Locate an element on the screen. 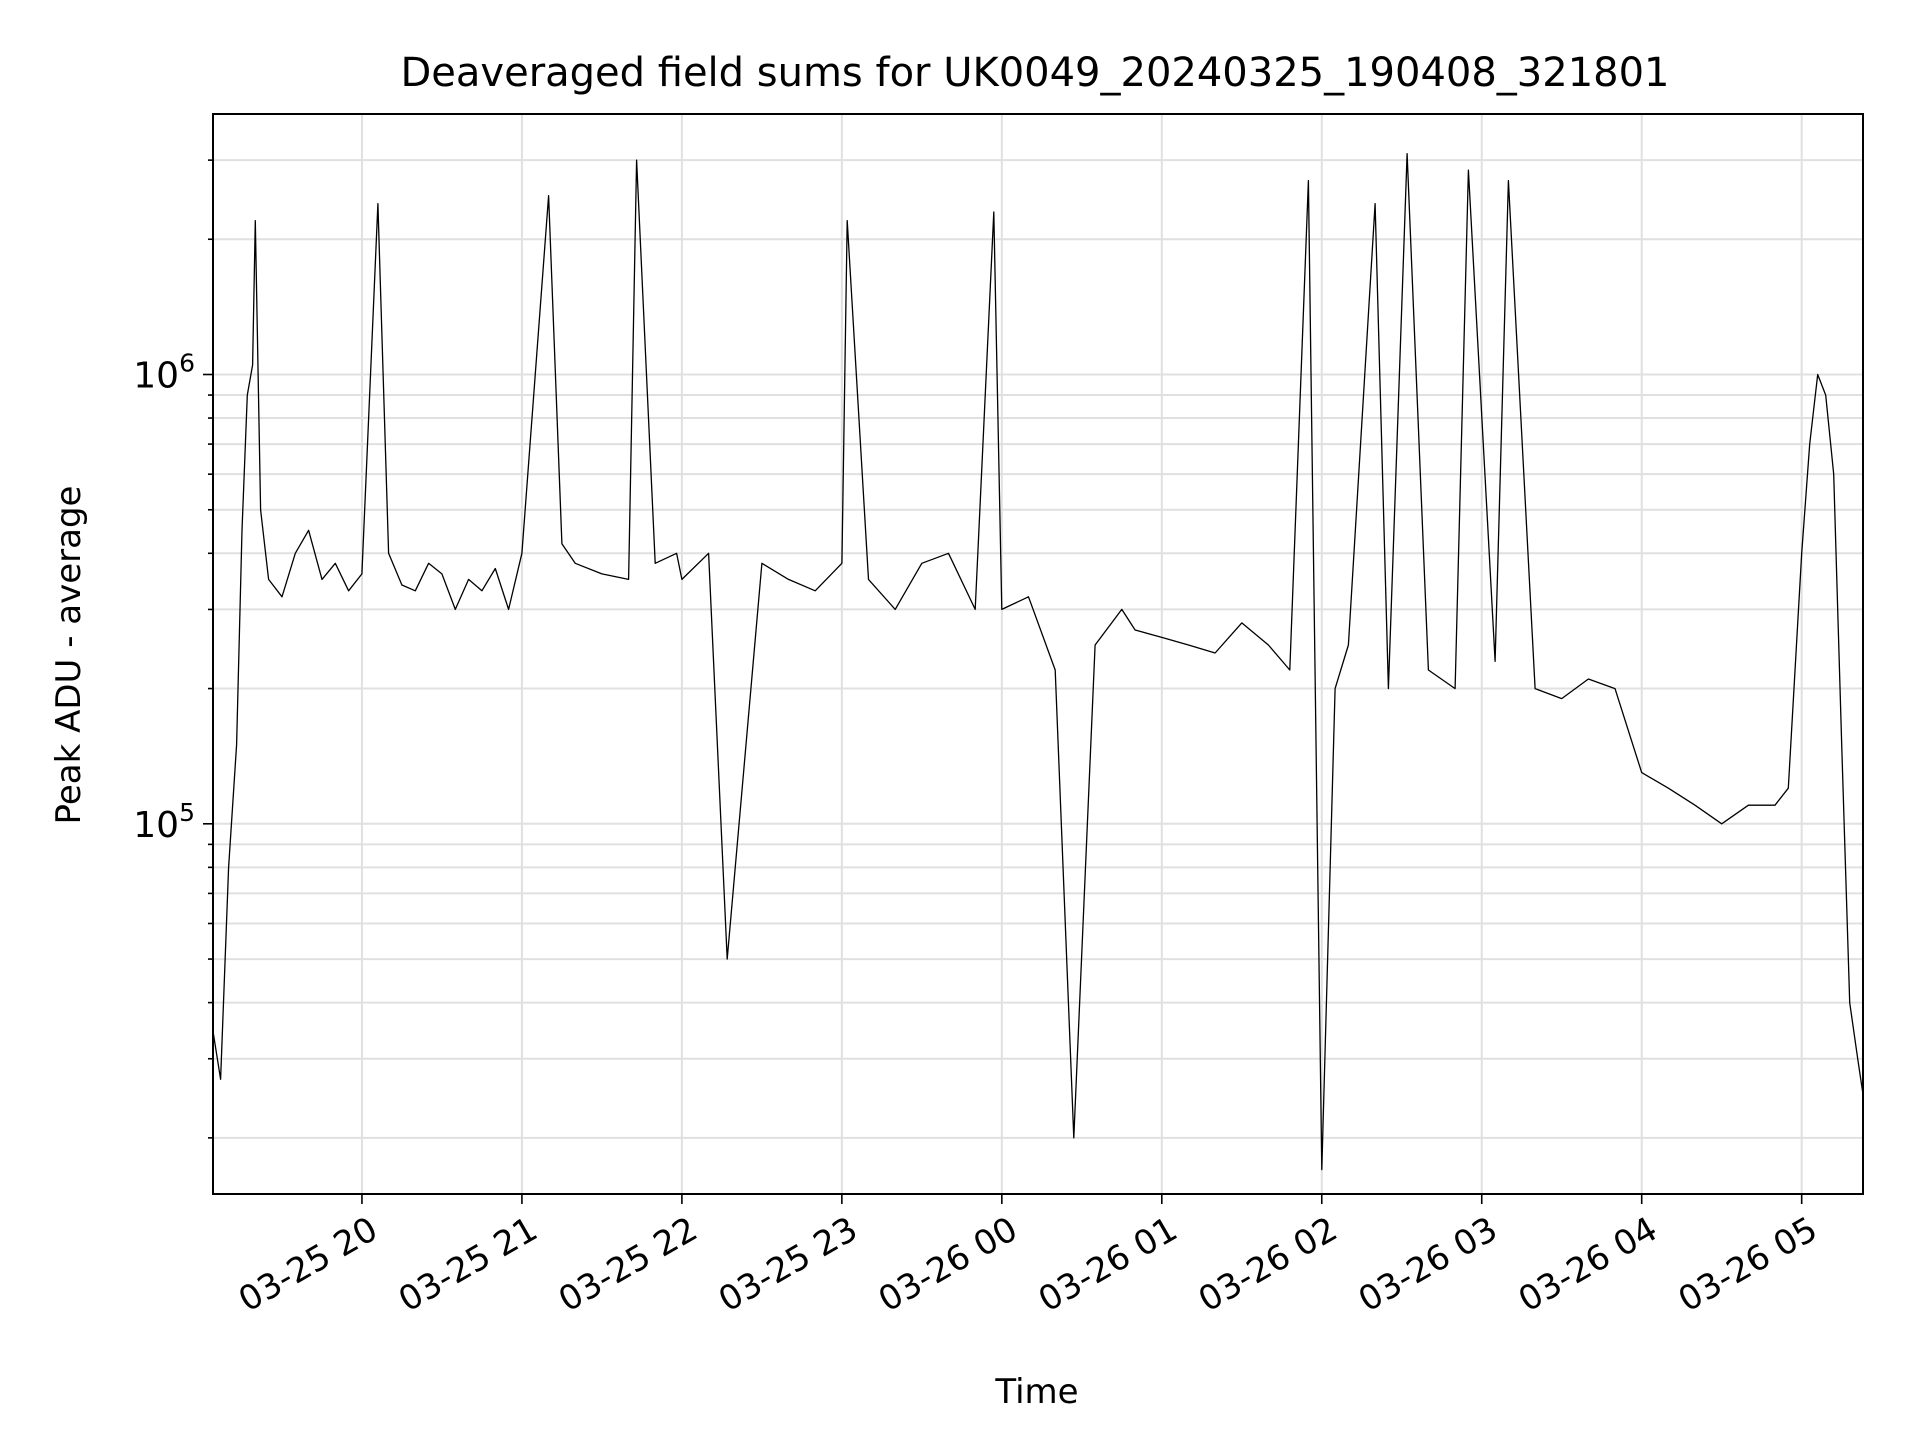 This screenshot has width=1920, height=1440. y-tick-label: 10⁶ is located at coordinates (164, 373).